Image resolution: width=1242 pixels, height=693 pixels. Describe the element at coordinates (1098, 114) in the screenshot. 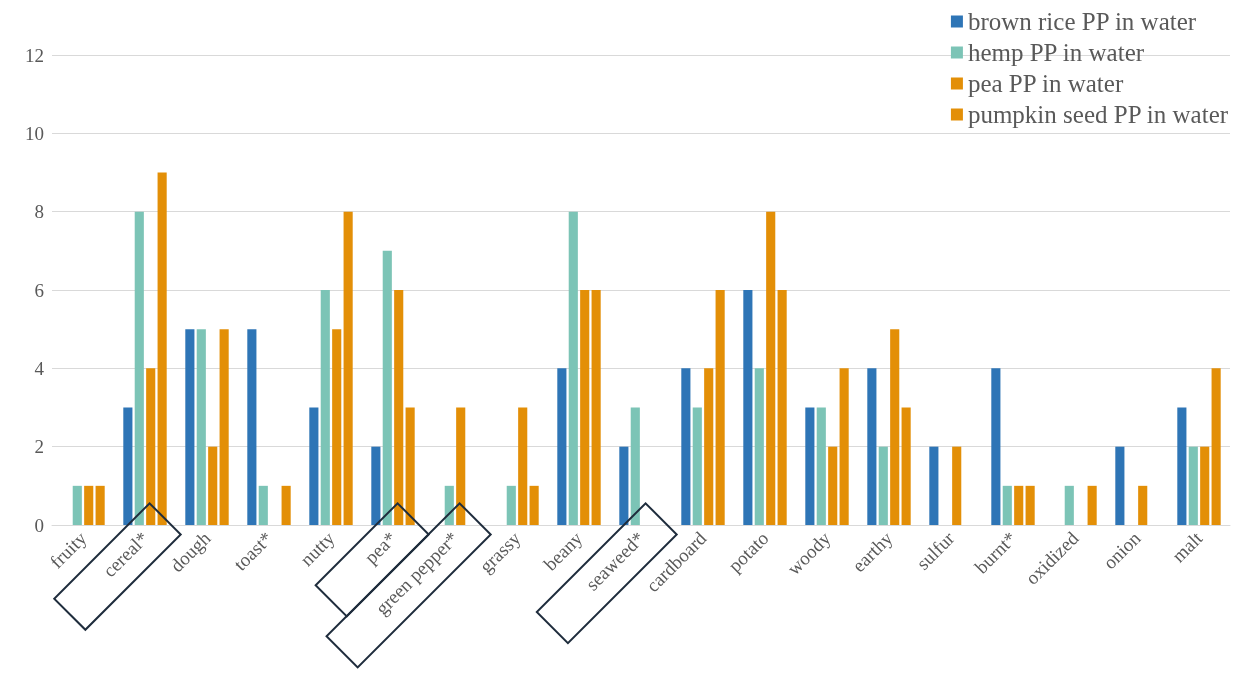

I see `legend-label: pumpkin seed PP in water` at that location.